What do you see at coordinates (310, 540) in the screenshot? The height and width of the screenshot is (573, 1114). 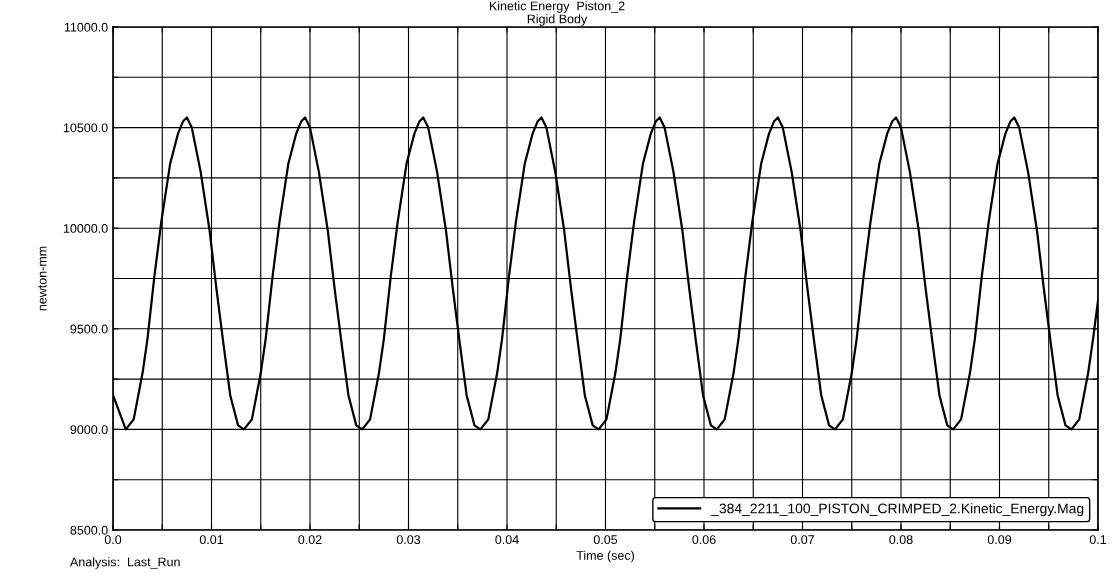 I see `x-tick-label: 0.02` at bounding box center [310, 540].